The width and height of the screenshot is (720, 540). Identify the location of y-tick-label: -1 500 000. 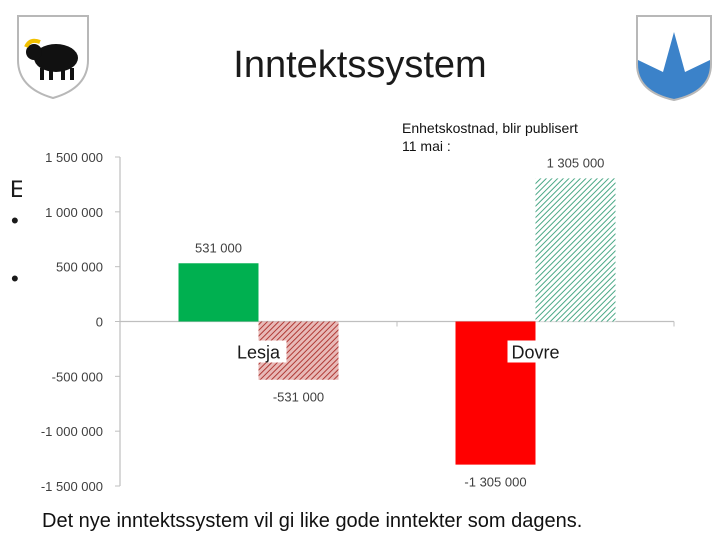
(72, 486).